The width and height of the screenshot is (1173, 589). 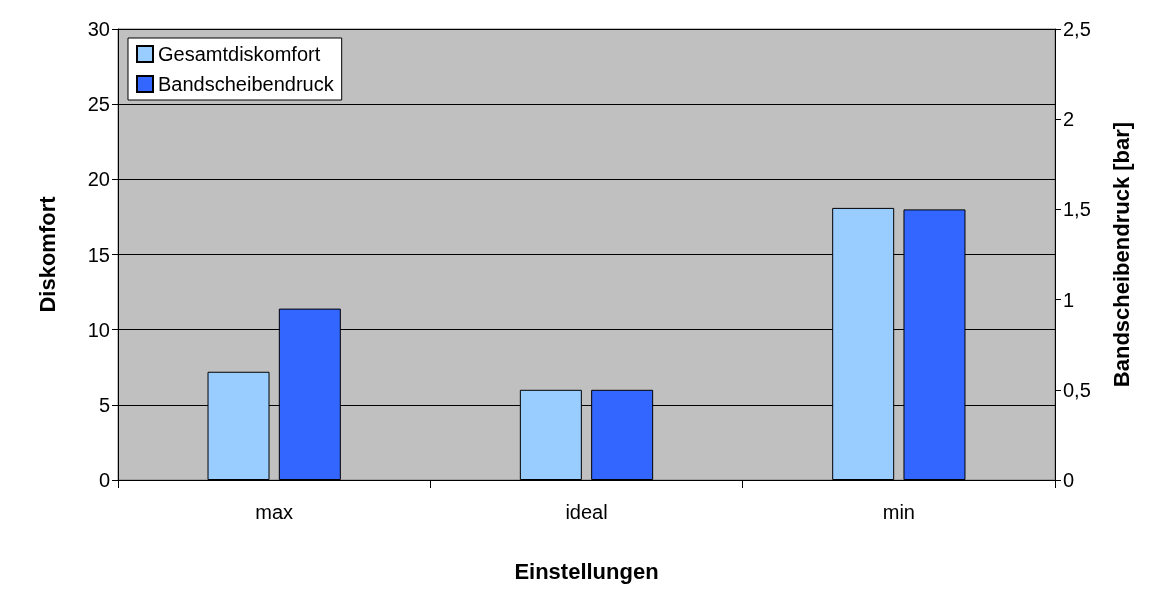 What do you see at coordinates (98, 29) in the screenshot?
I see `y-tick-label: 30` at bounding box center [98, 29].